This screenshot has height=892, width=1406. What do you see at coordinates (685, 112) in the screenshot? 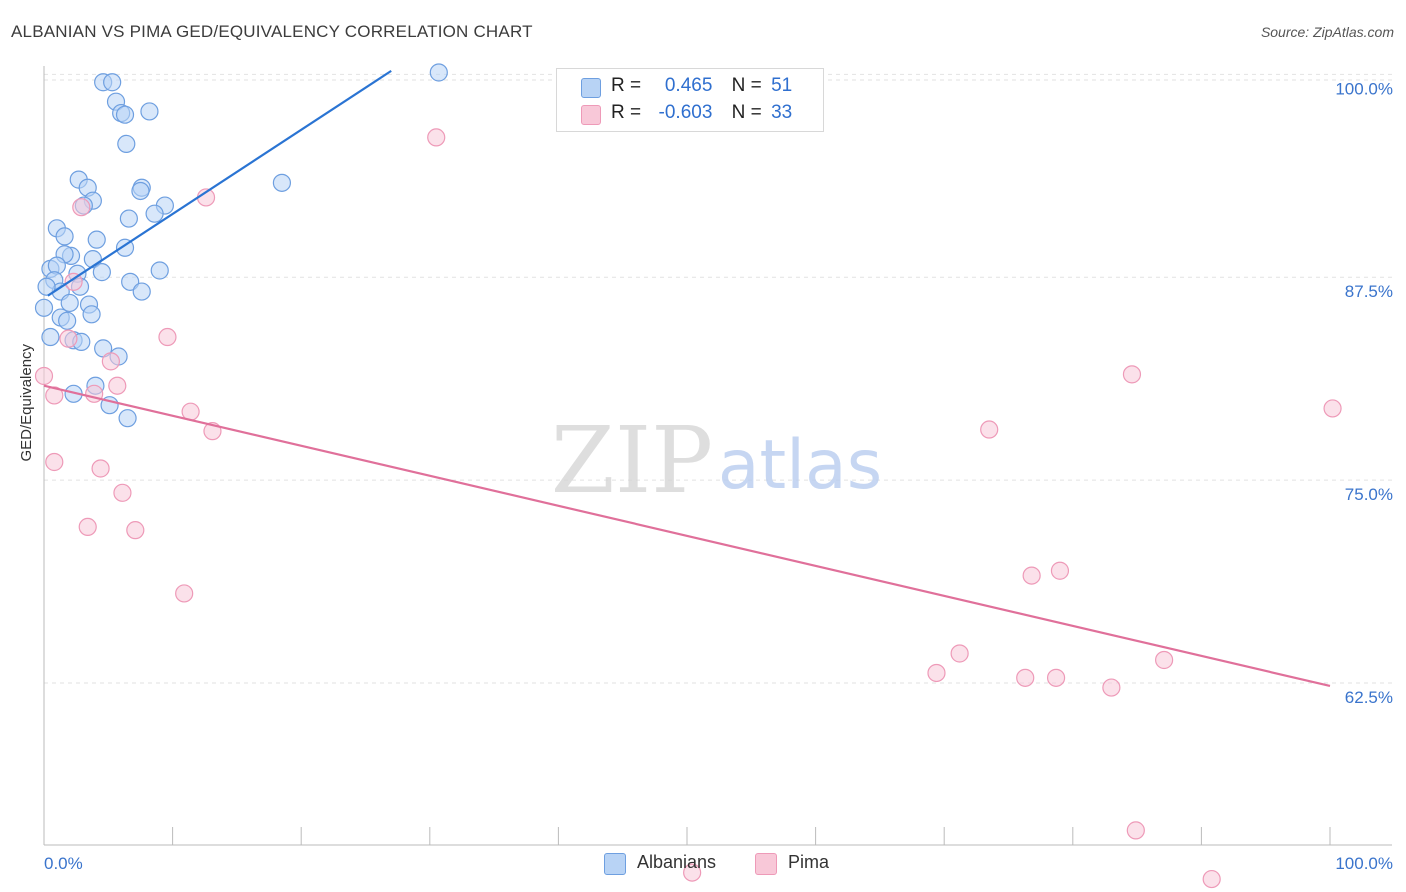
I see `legend-r-value-pima: -0.603` at bounding box center [685, 112].